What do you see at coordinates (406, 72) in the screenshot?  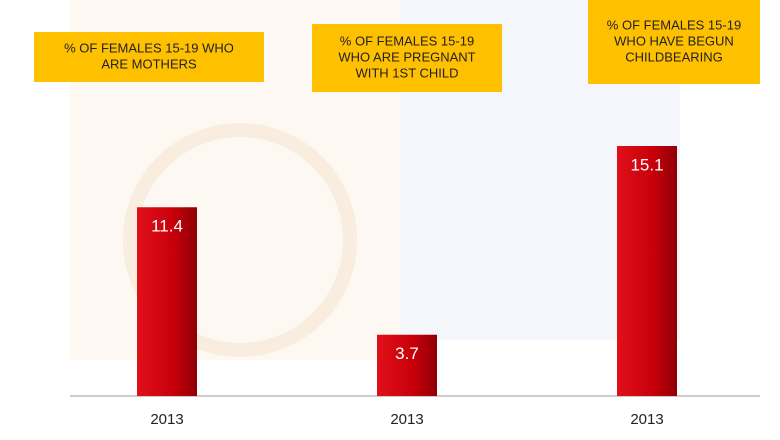 I see `annotation-text: WITH 1ST CHILD` at bounding box center [406, 72].